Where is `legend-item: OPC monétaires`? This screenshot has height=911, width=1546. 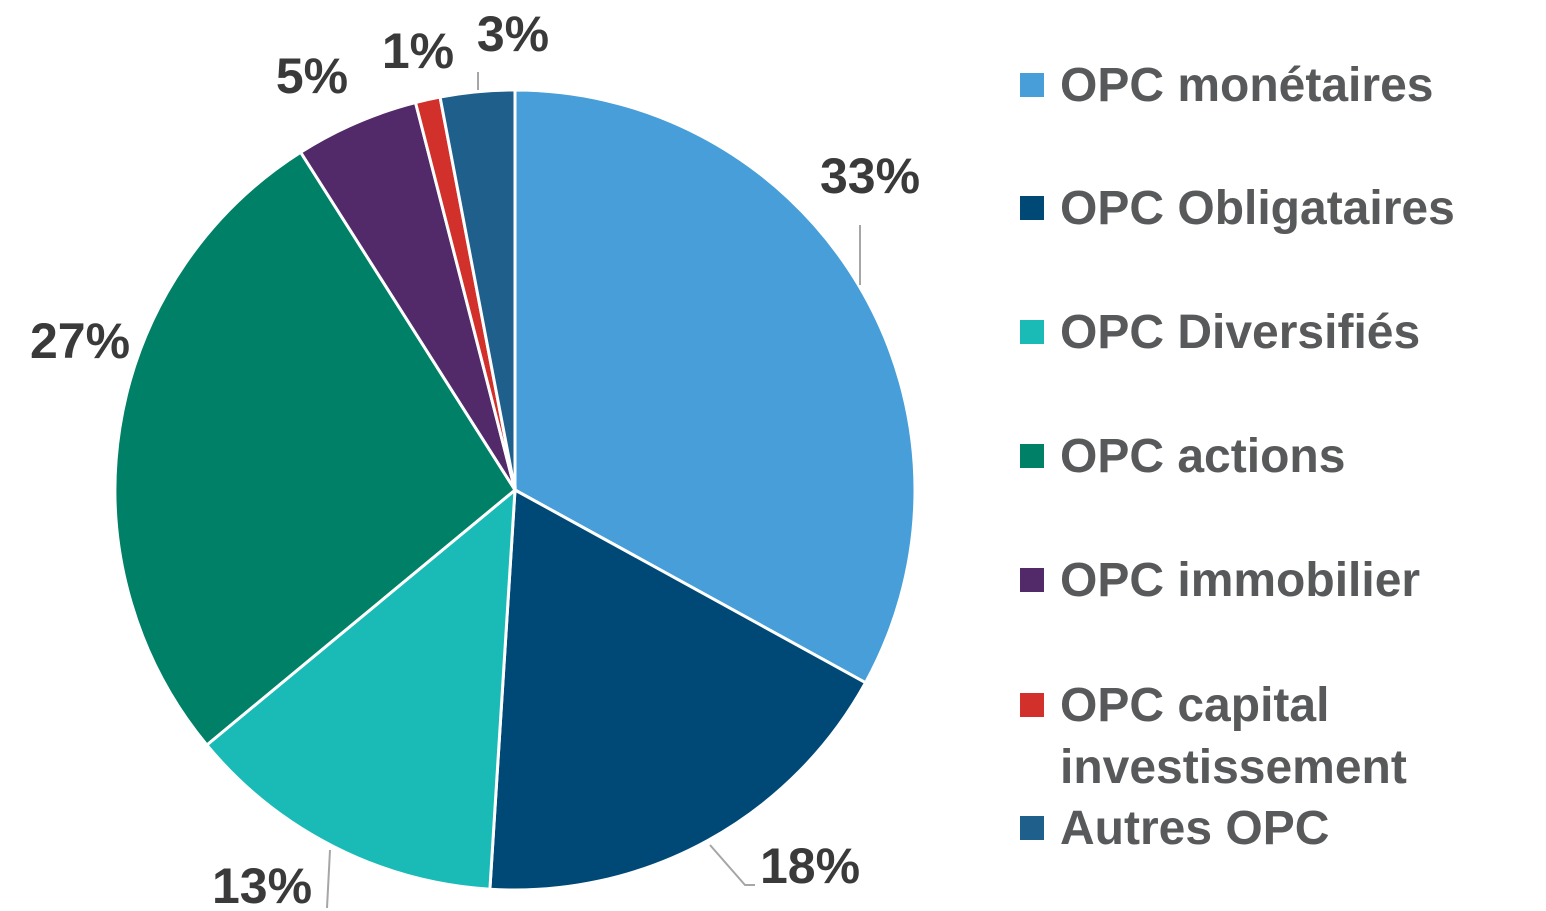
legend-item: OPC monétaires is located at coordinates (1280, 88).